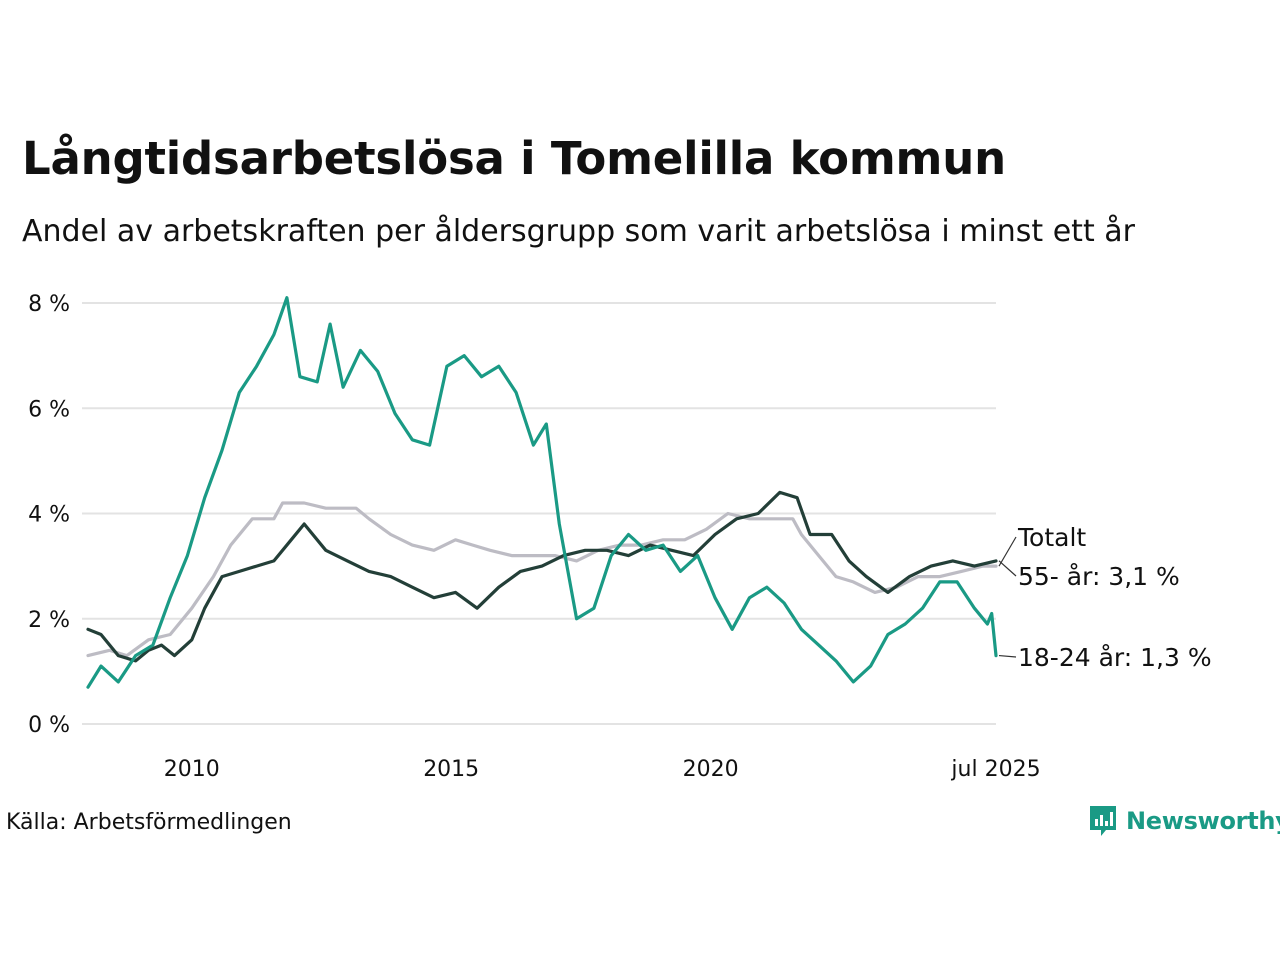 The height and width of the screenshot is (960, 1280). What do you see at coordinates (995, 769) in the screenshot?
I see `x-tick-label: jul 2025` at bounding box center [995, 769].